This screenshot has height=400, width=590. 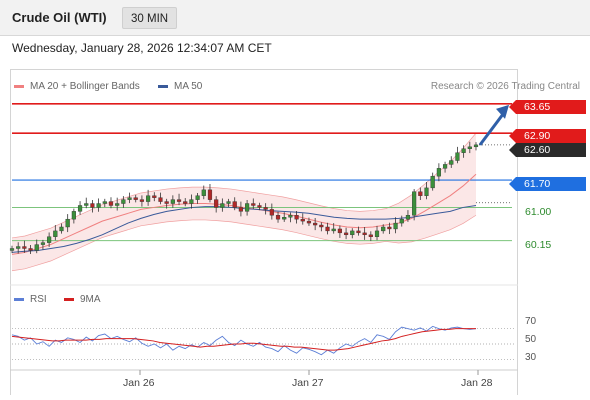 What do you see at coordinates (85, 86) in the screenshot?
I see `legend-ma20-label: MA 20 + Bollinger Bands` at bounding box center [85, 86].